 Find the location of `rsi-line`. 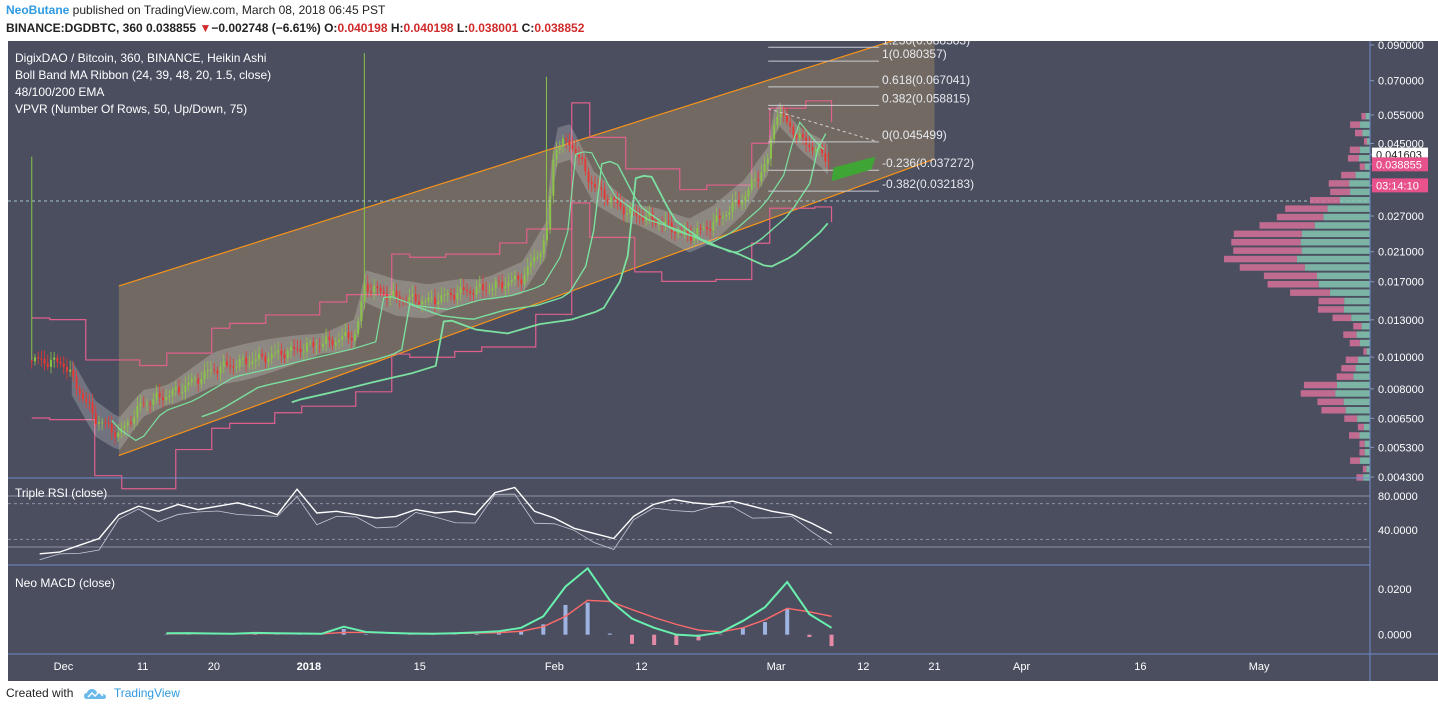

rsi-line is located at coordinates (435, 520).